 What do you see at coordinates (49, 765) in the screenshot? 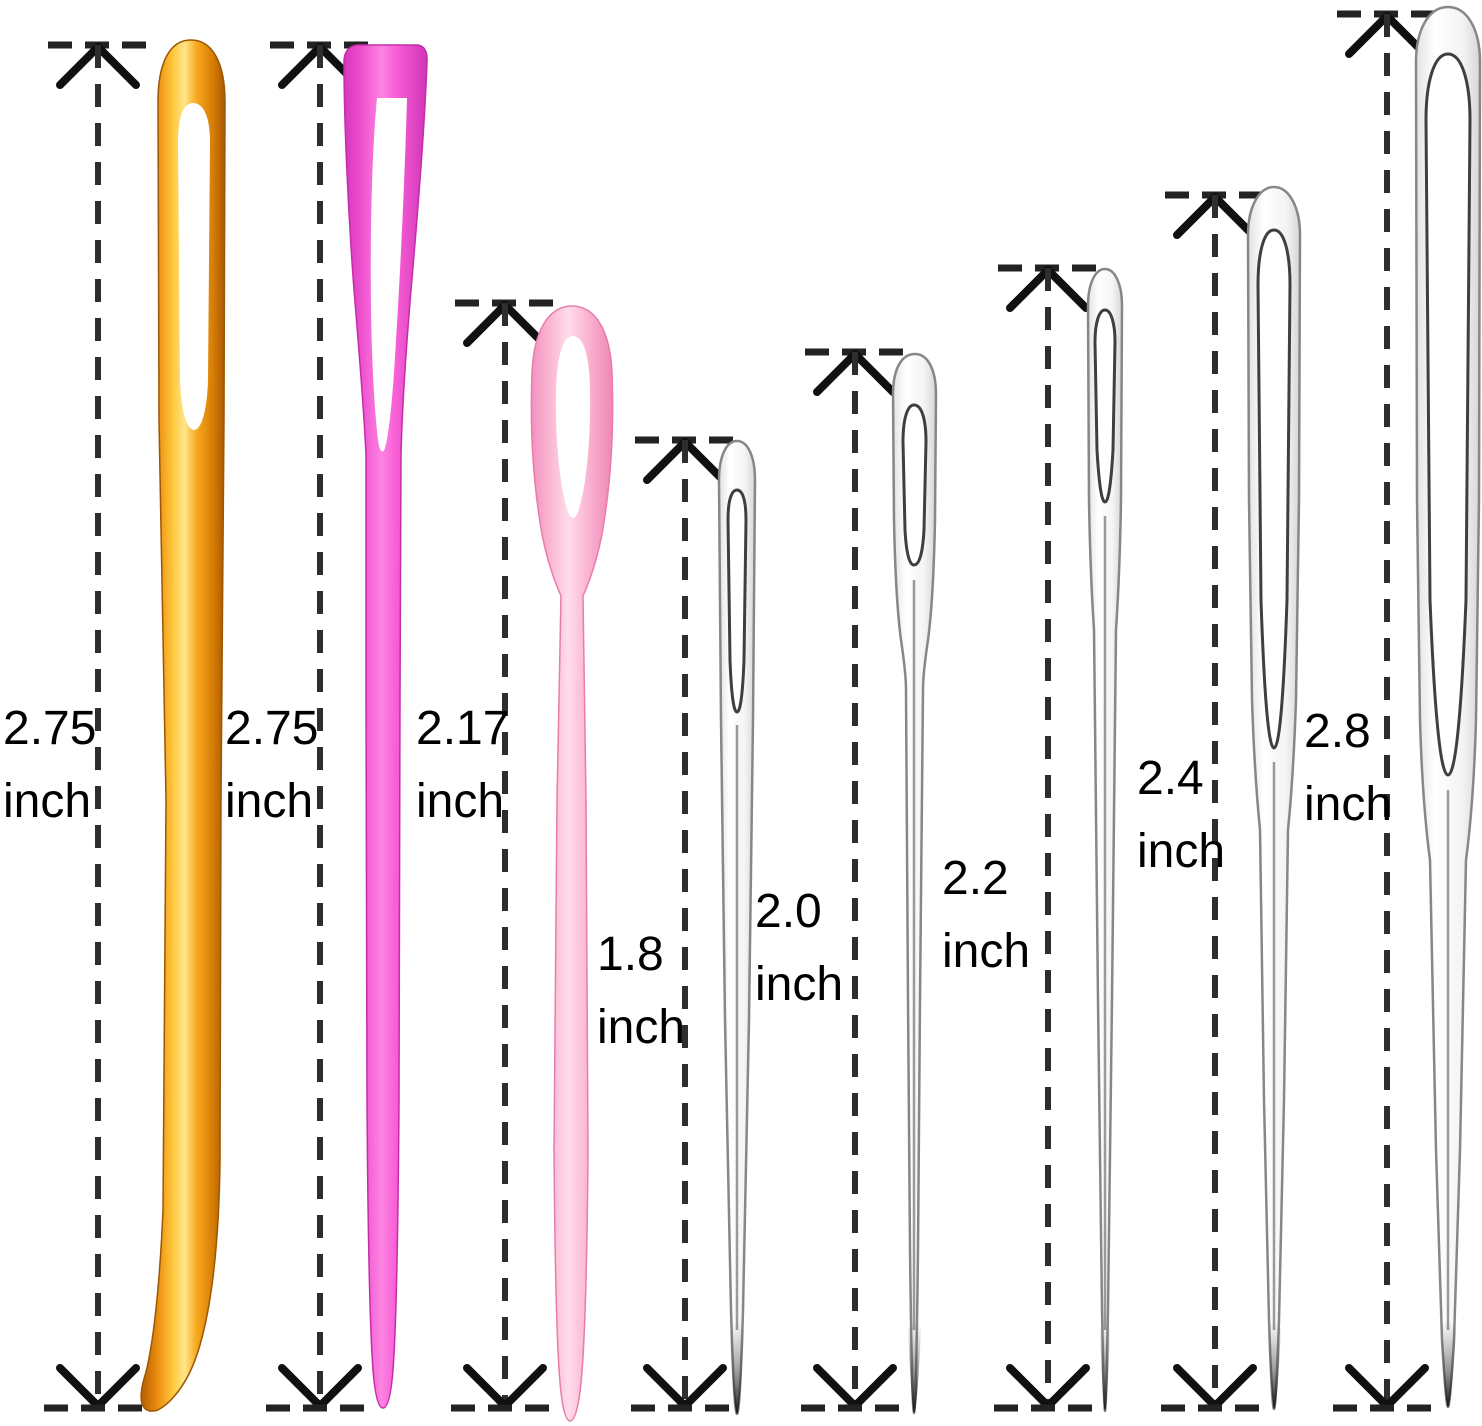
I see `size-label-gold: 2.75 inch` at bounding box center [49, 765].